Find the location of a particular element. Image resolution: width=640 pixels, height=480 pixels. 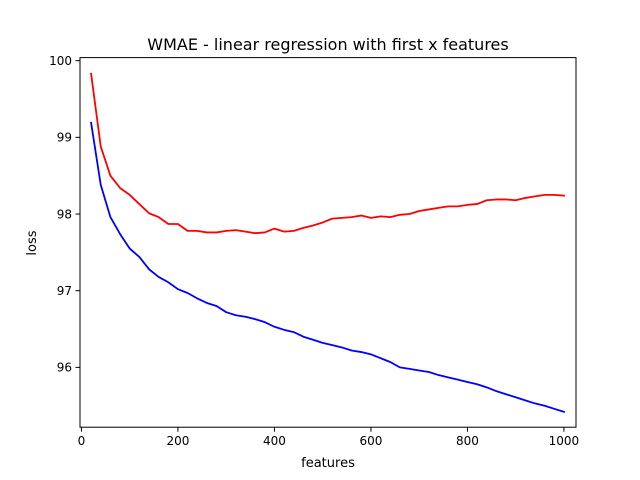

x-tick-label: 1000 is located at coordinates (564, 441).